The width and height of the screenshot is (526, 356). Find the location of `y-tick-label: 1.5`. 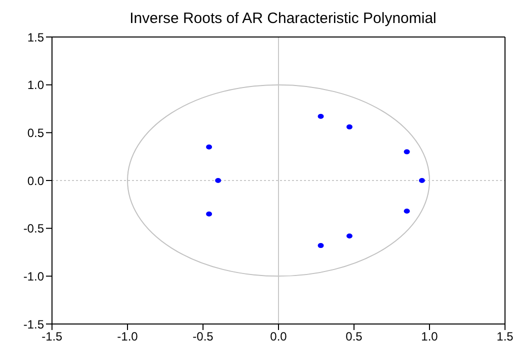

y-tick-label: 1.5 is located at coordinates (35, 37).